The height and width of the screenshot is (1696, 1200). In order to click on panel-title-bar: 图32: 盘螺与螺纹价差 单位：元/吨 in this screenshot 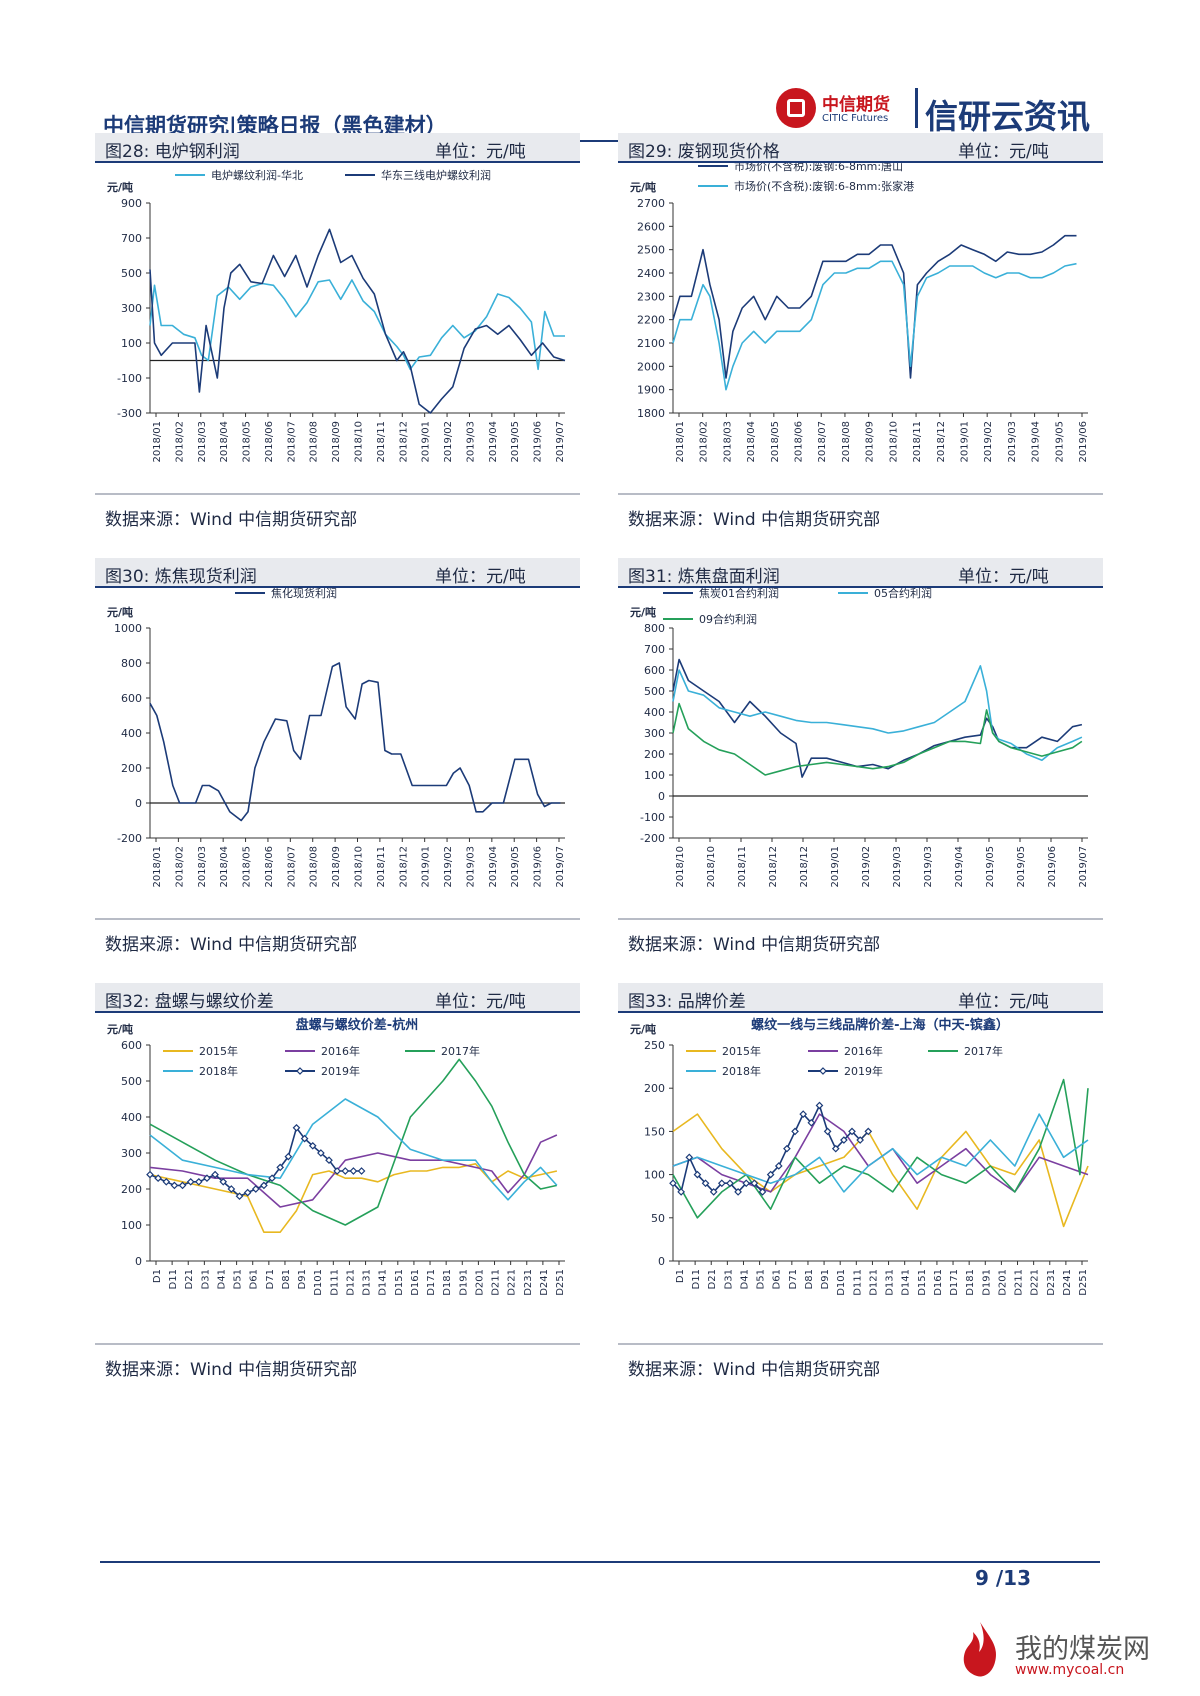, I will do `click(337, 998)`.